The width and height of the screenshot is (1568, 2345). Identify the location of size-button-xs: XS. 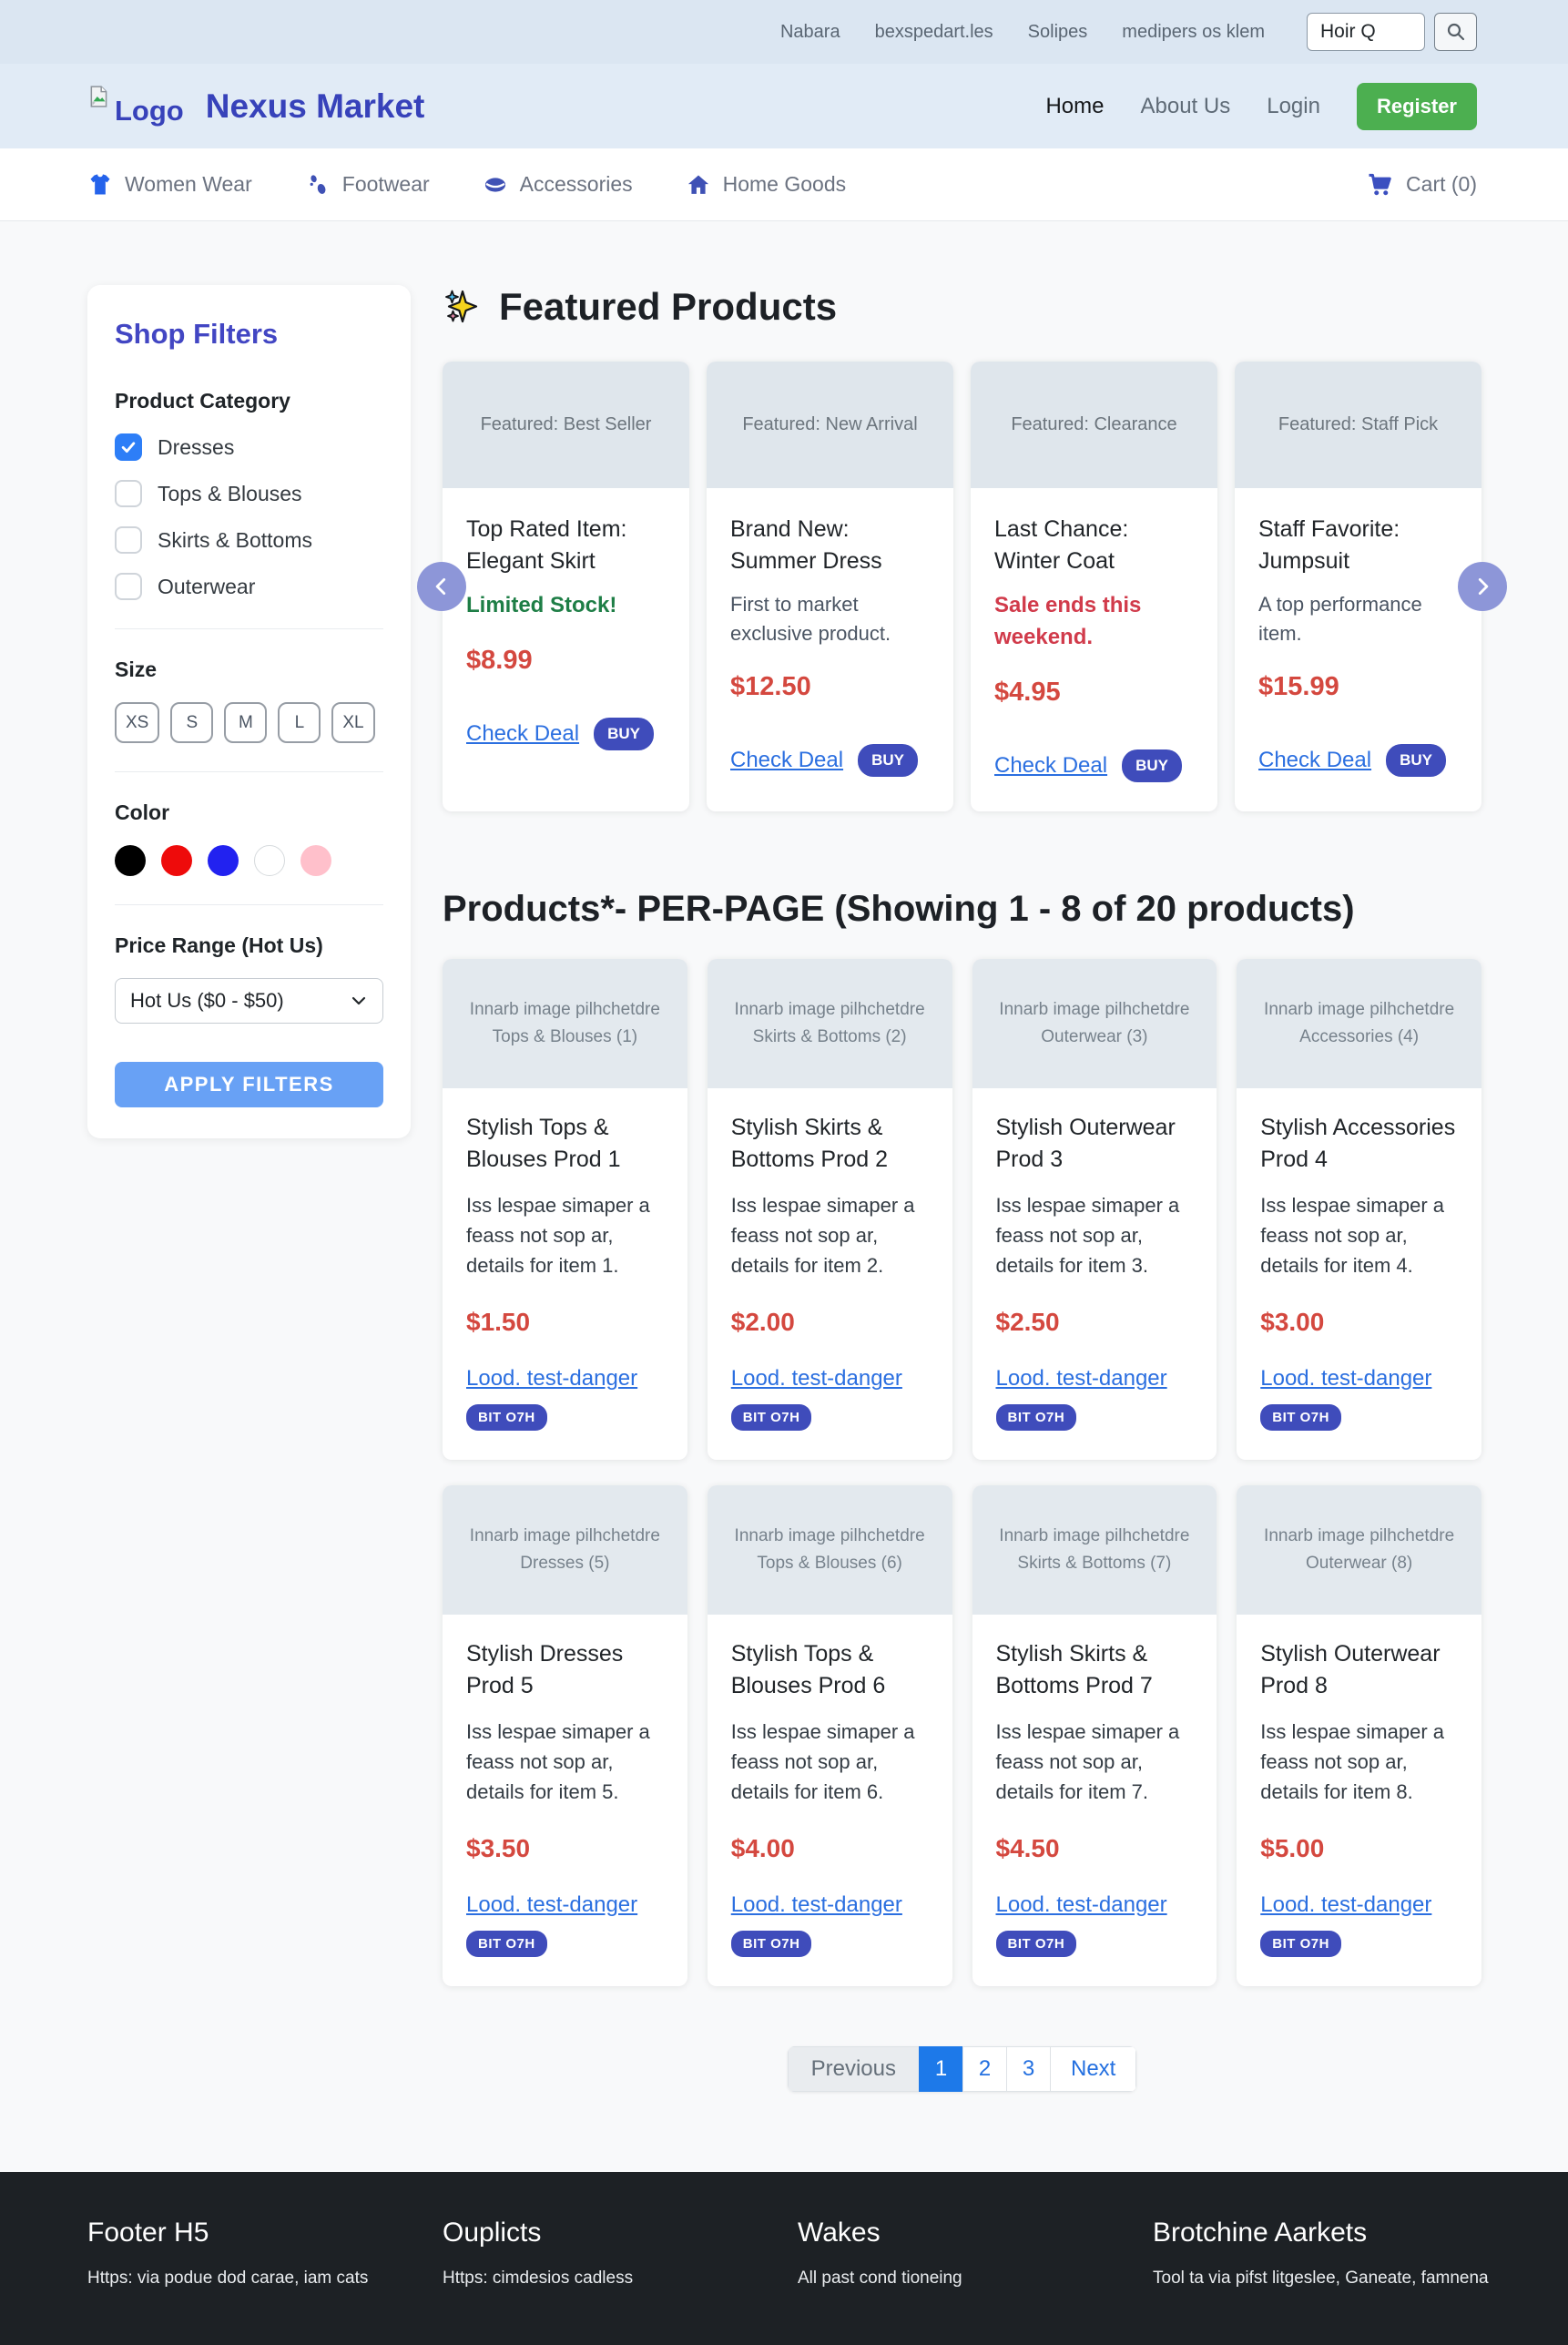
(137, 722).